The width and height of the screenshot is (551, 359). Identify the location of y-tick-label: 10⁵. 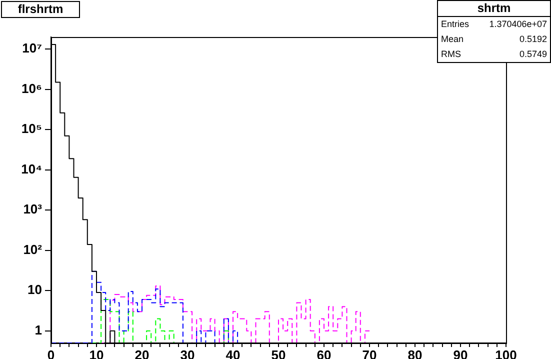
(31, 128).